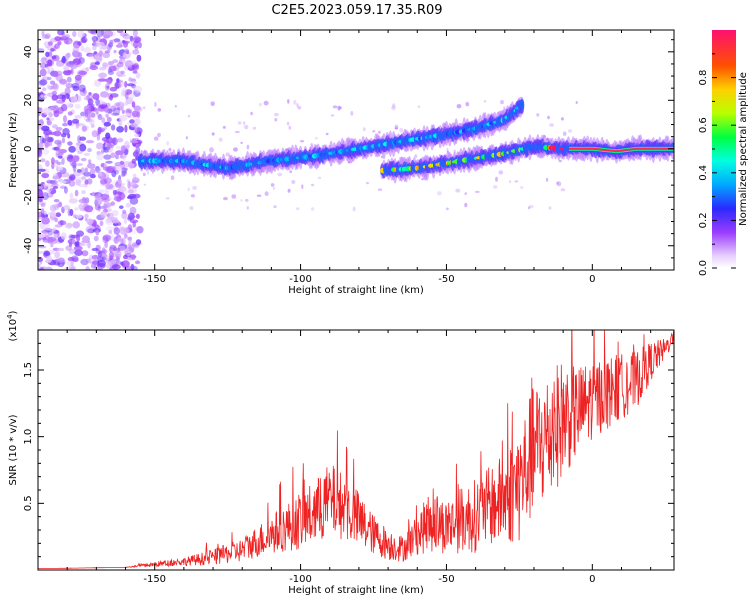  Describe the element at coordinates (592, 279) in the screenshot. I see `x-tick-label: 0` at that location.